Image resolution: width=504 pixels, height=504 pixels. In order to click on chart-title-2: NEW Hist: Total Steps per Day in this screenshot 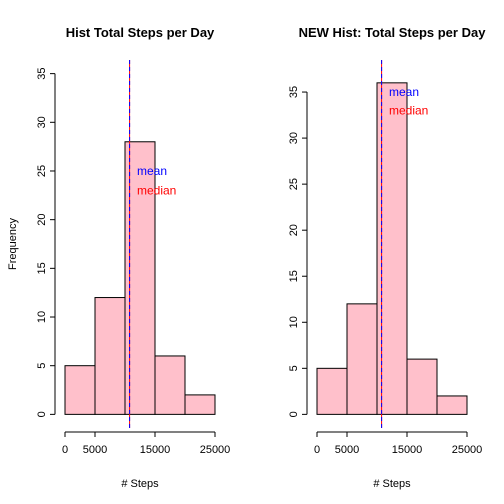, I will do `click(393, 32)`.